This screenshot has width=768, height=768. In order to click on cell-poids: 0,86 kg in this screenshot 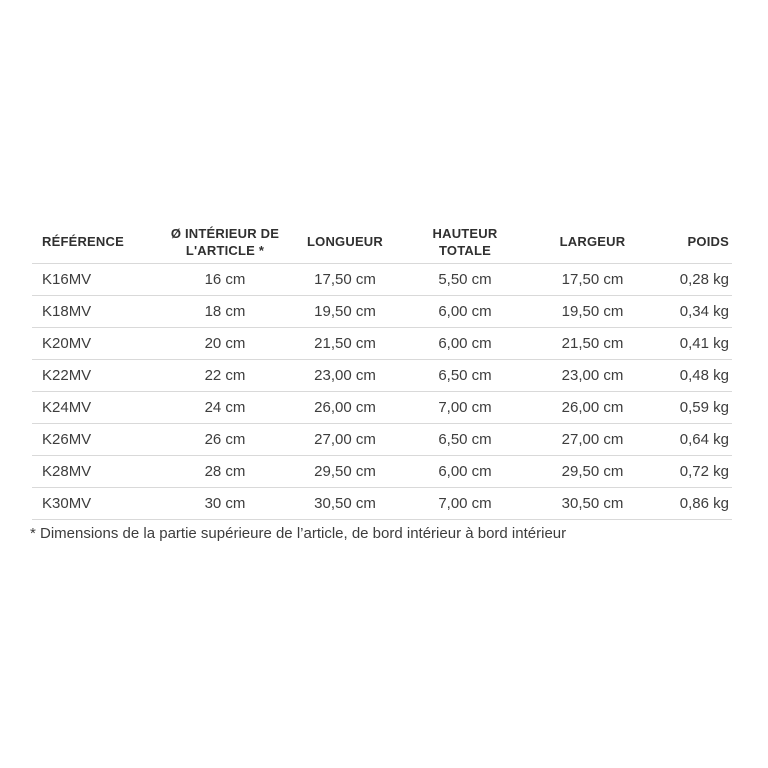, I will do `click(688, 503)`.